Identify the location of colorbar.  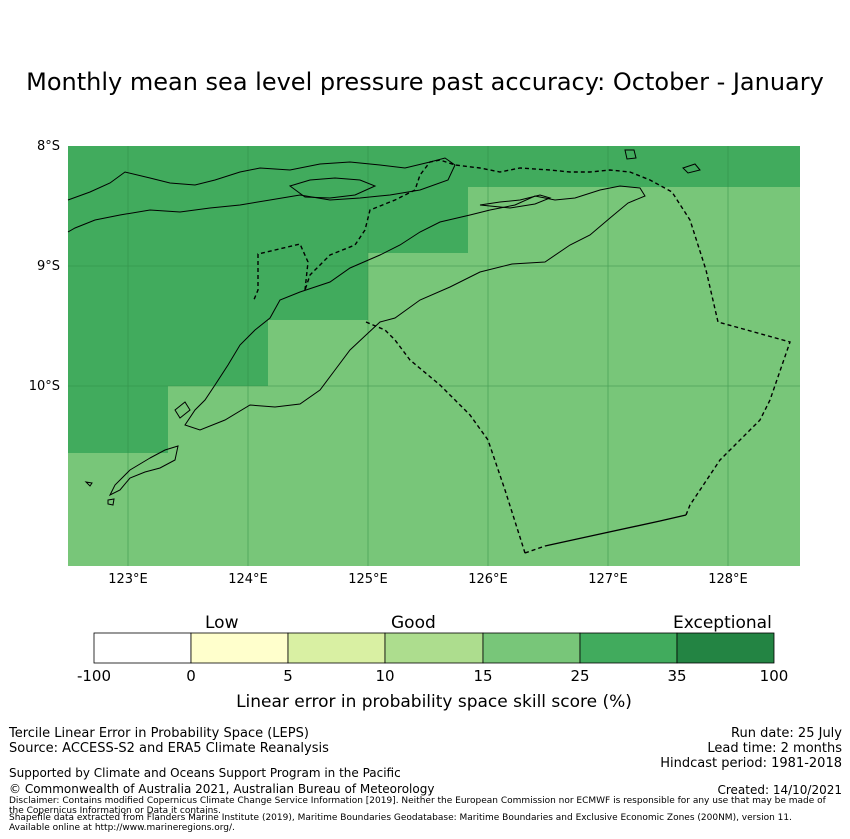
(434, 648).